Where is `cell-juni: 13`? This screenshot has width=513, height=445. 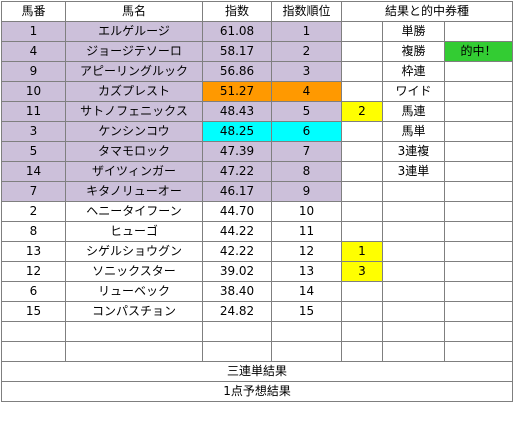
cell-juni: 13 is located at coordinates (306, 271).